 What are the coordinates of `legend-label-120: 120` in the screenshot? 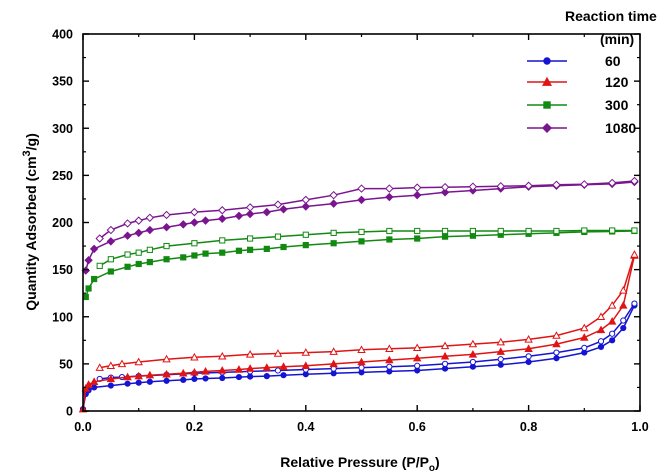 It's located at (617, 82).